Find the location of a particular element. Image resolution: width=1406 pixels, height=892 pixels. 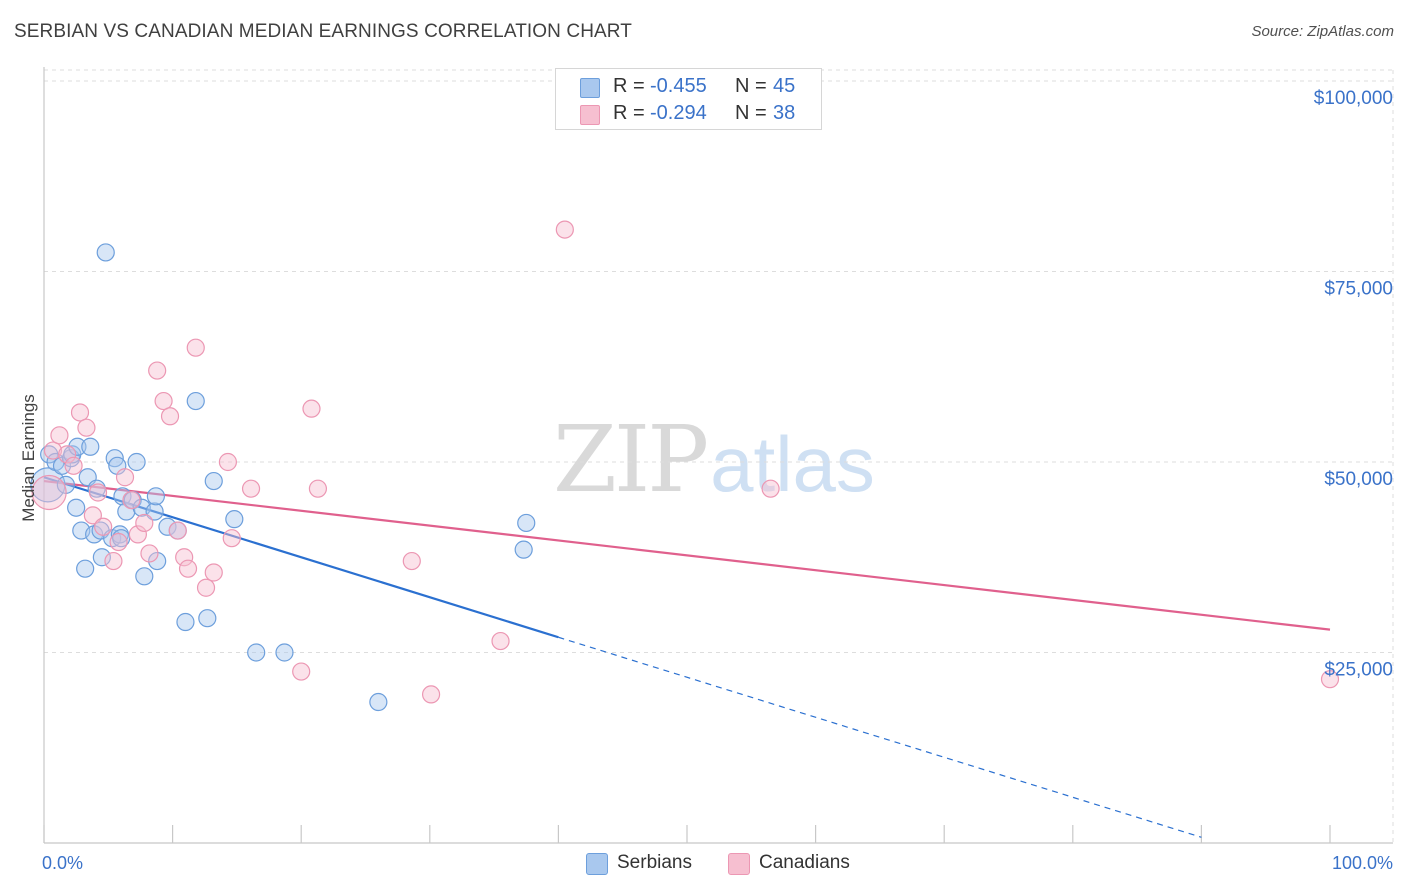

bottom-legend-serbians: Serbians is located at coordinates (646, 864).